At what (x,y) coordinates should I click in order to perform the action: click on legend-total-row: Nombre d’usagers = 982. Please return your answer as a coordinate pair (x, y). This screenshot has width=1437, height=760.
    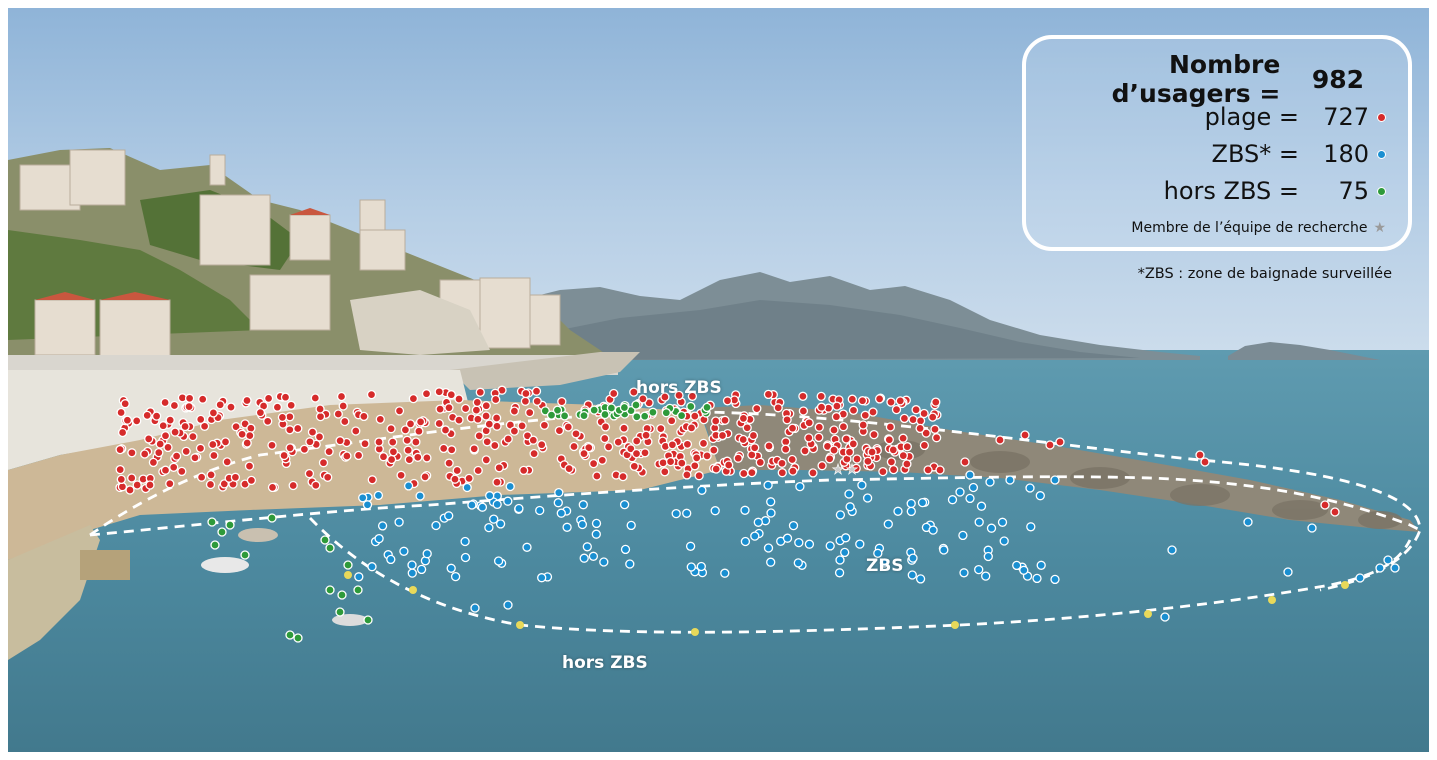
    Looking at the image, I should click on (1206, 79).